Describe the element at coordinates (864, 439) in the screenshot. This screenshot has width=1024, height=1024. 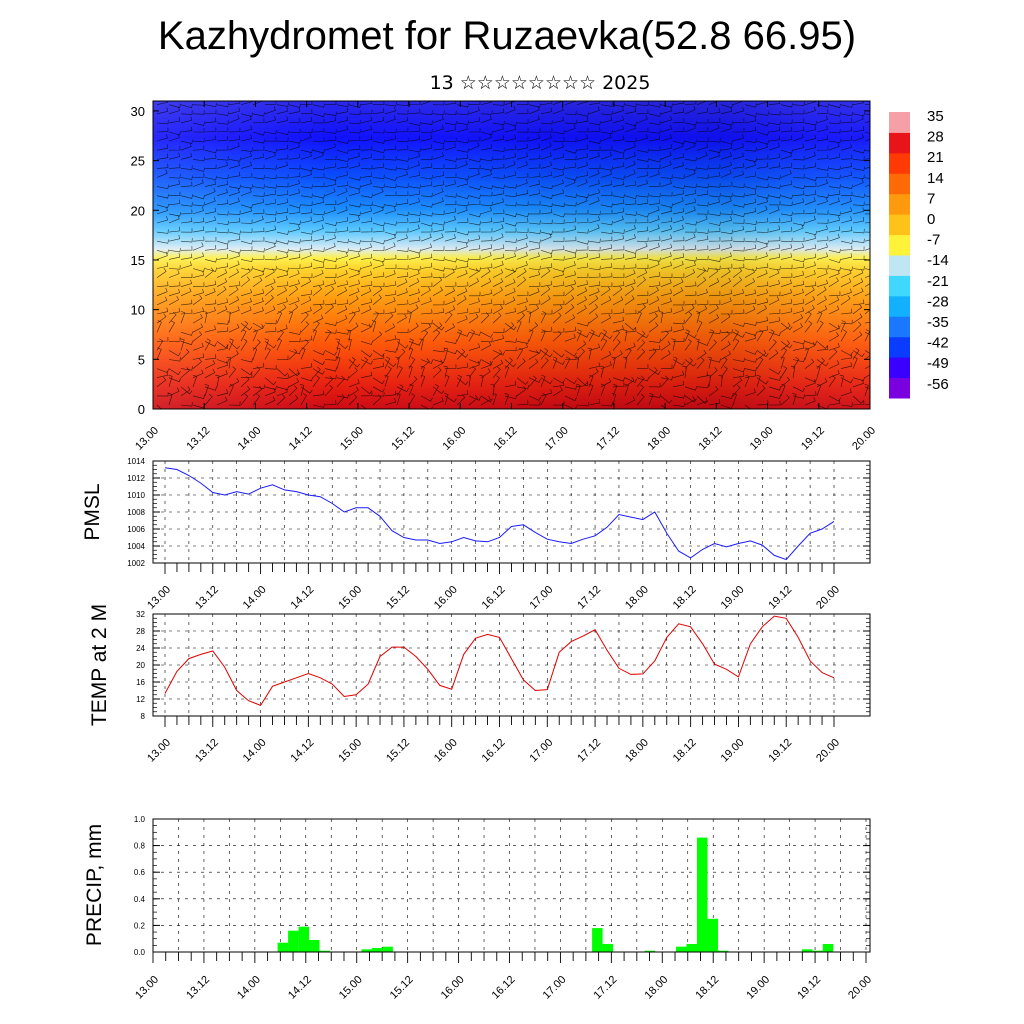
I see `heatmap-x-tick-label: 20.00` at that location.